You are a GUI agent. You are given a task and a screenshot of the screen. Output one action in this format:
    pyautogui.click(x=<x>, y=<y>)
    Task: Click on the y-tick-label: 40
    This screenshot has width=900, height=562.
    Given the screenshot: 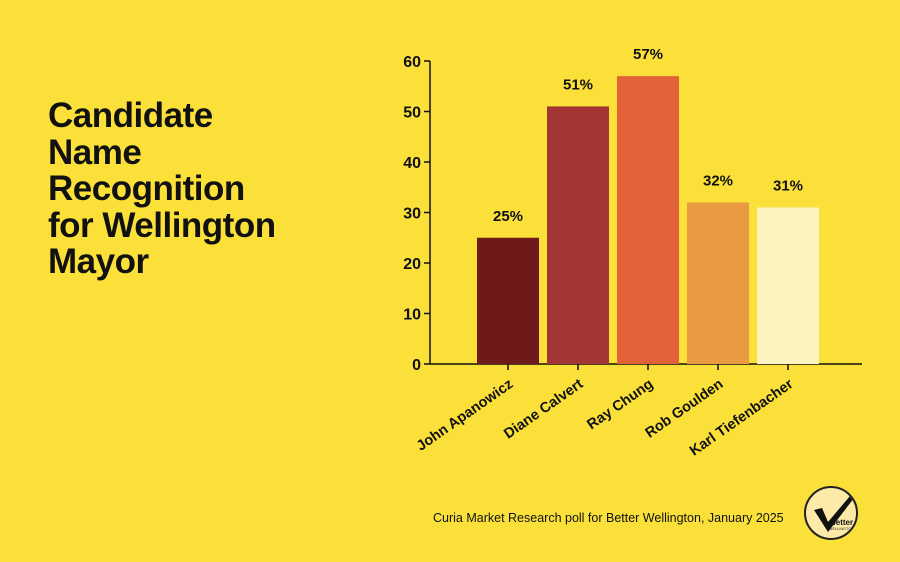 What is the action you would take?
    pyautogui.click(x=412, y=163)
    